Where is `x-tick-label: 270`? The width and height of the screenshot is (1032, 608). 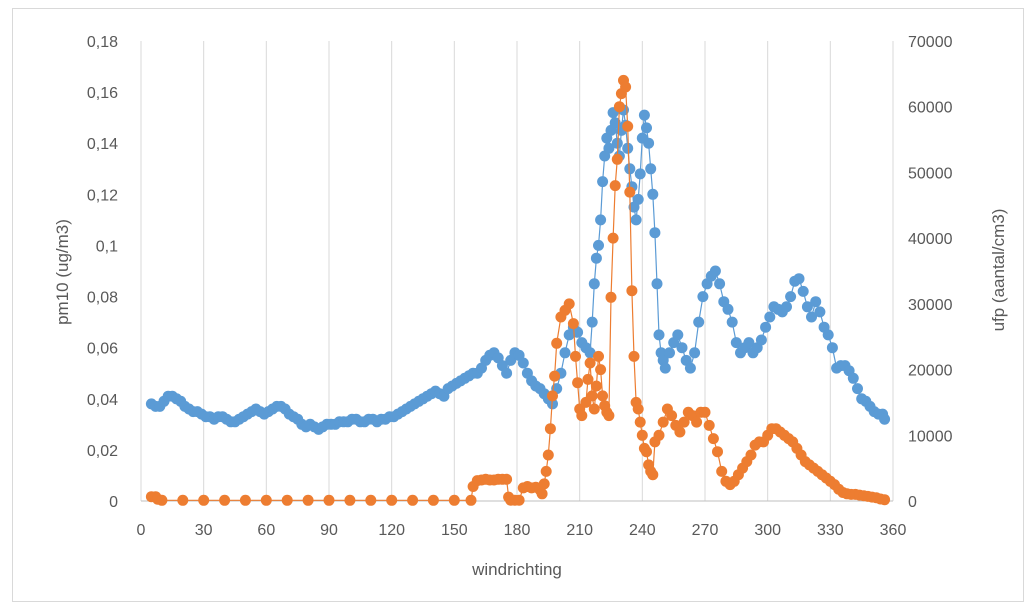 x-tick-label: 270 is located at coordinates (705, 530).